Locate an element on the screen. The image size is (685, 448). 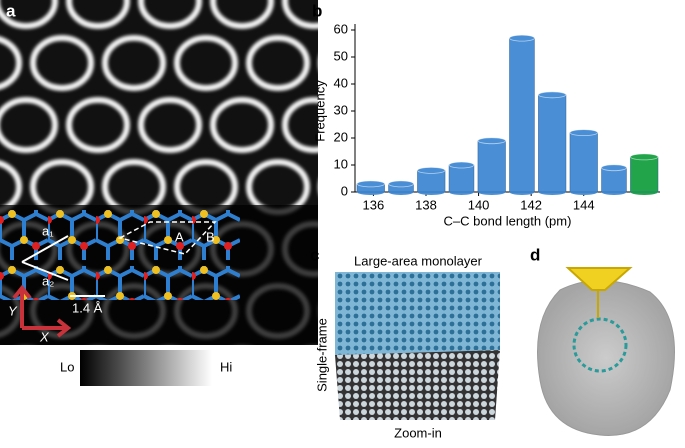
site-label: B is located at coordinates (210, 236).